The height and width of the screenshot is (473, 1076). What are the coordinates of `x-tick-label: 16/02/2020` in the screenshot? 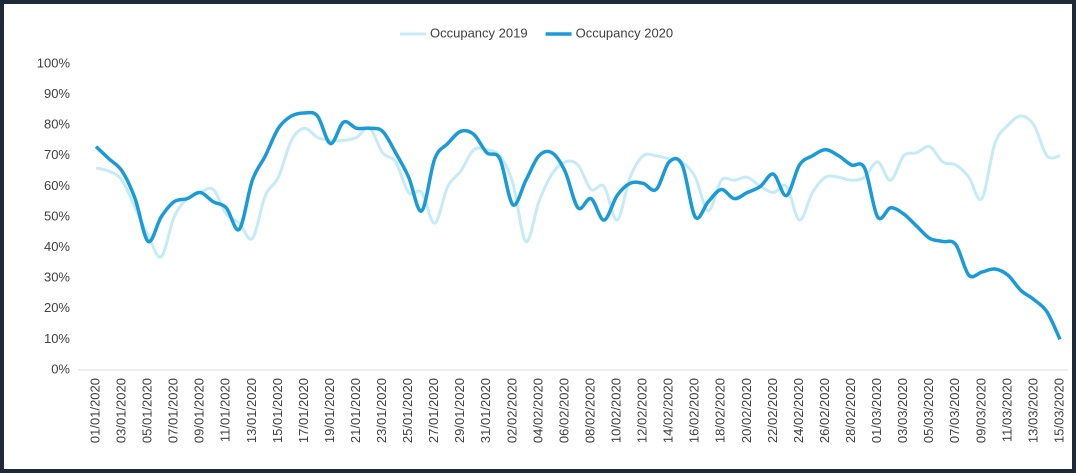 It's located at (694, 410).